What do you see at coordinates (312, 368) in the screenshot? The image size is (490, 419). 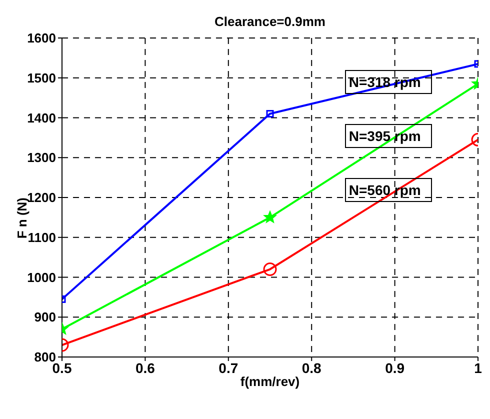 I see `x-tick-label: 0.8` at bounding box center [312, 368].